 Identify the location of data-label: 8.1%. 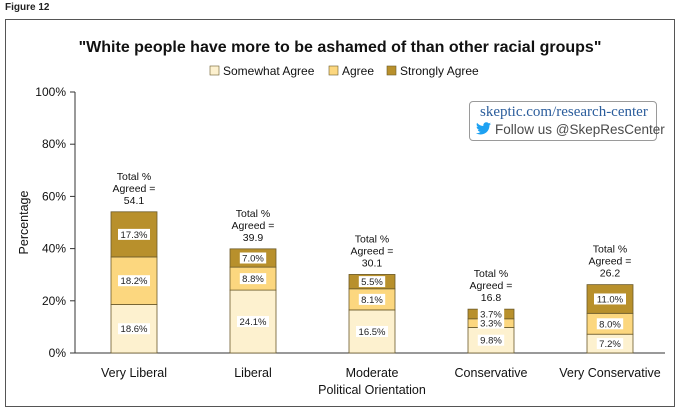
(372, 300).